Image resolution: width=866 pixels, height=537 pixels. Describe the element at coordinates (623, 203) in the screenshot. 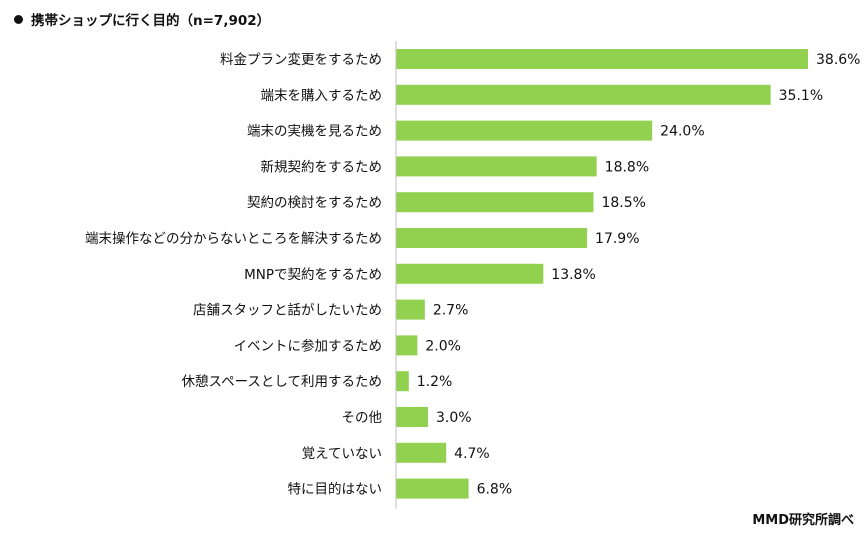

I see `data-label: 18.5%` at that location.